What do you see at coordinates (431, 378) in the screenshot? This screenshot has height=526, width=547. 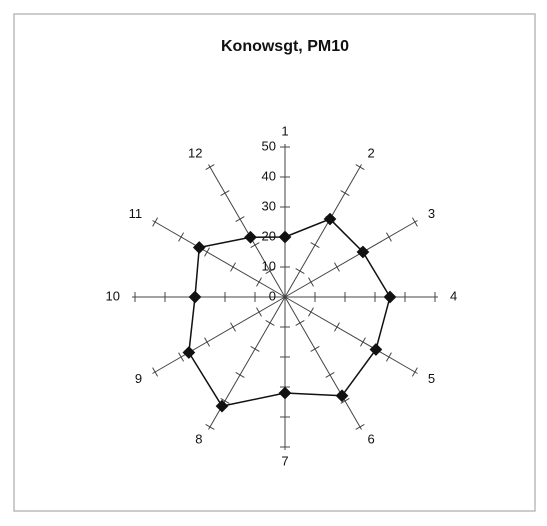 I see `category-label: 5` at bounding box center [431, 378].